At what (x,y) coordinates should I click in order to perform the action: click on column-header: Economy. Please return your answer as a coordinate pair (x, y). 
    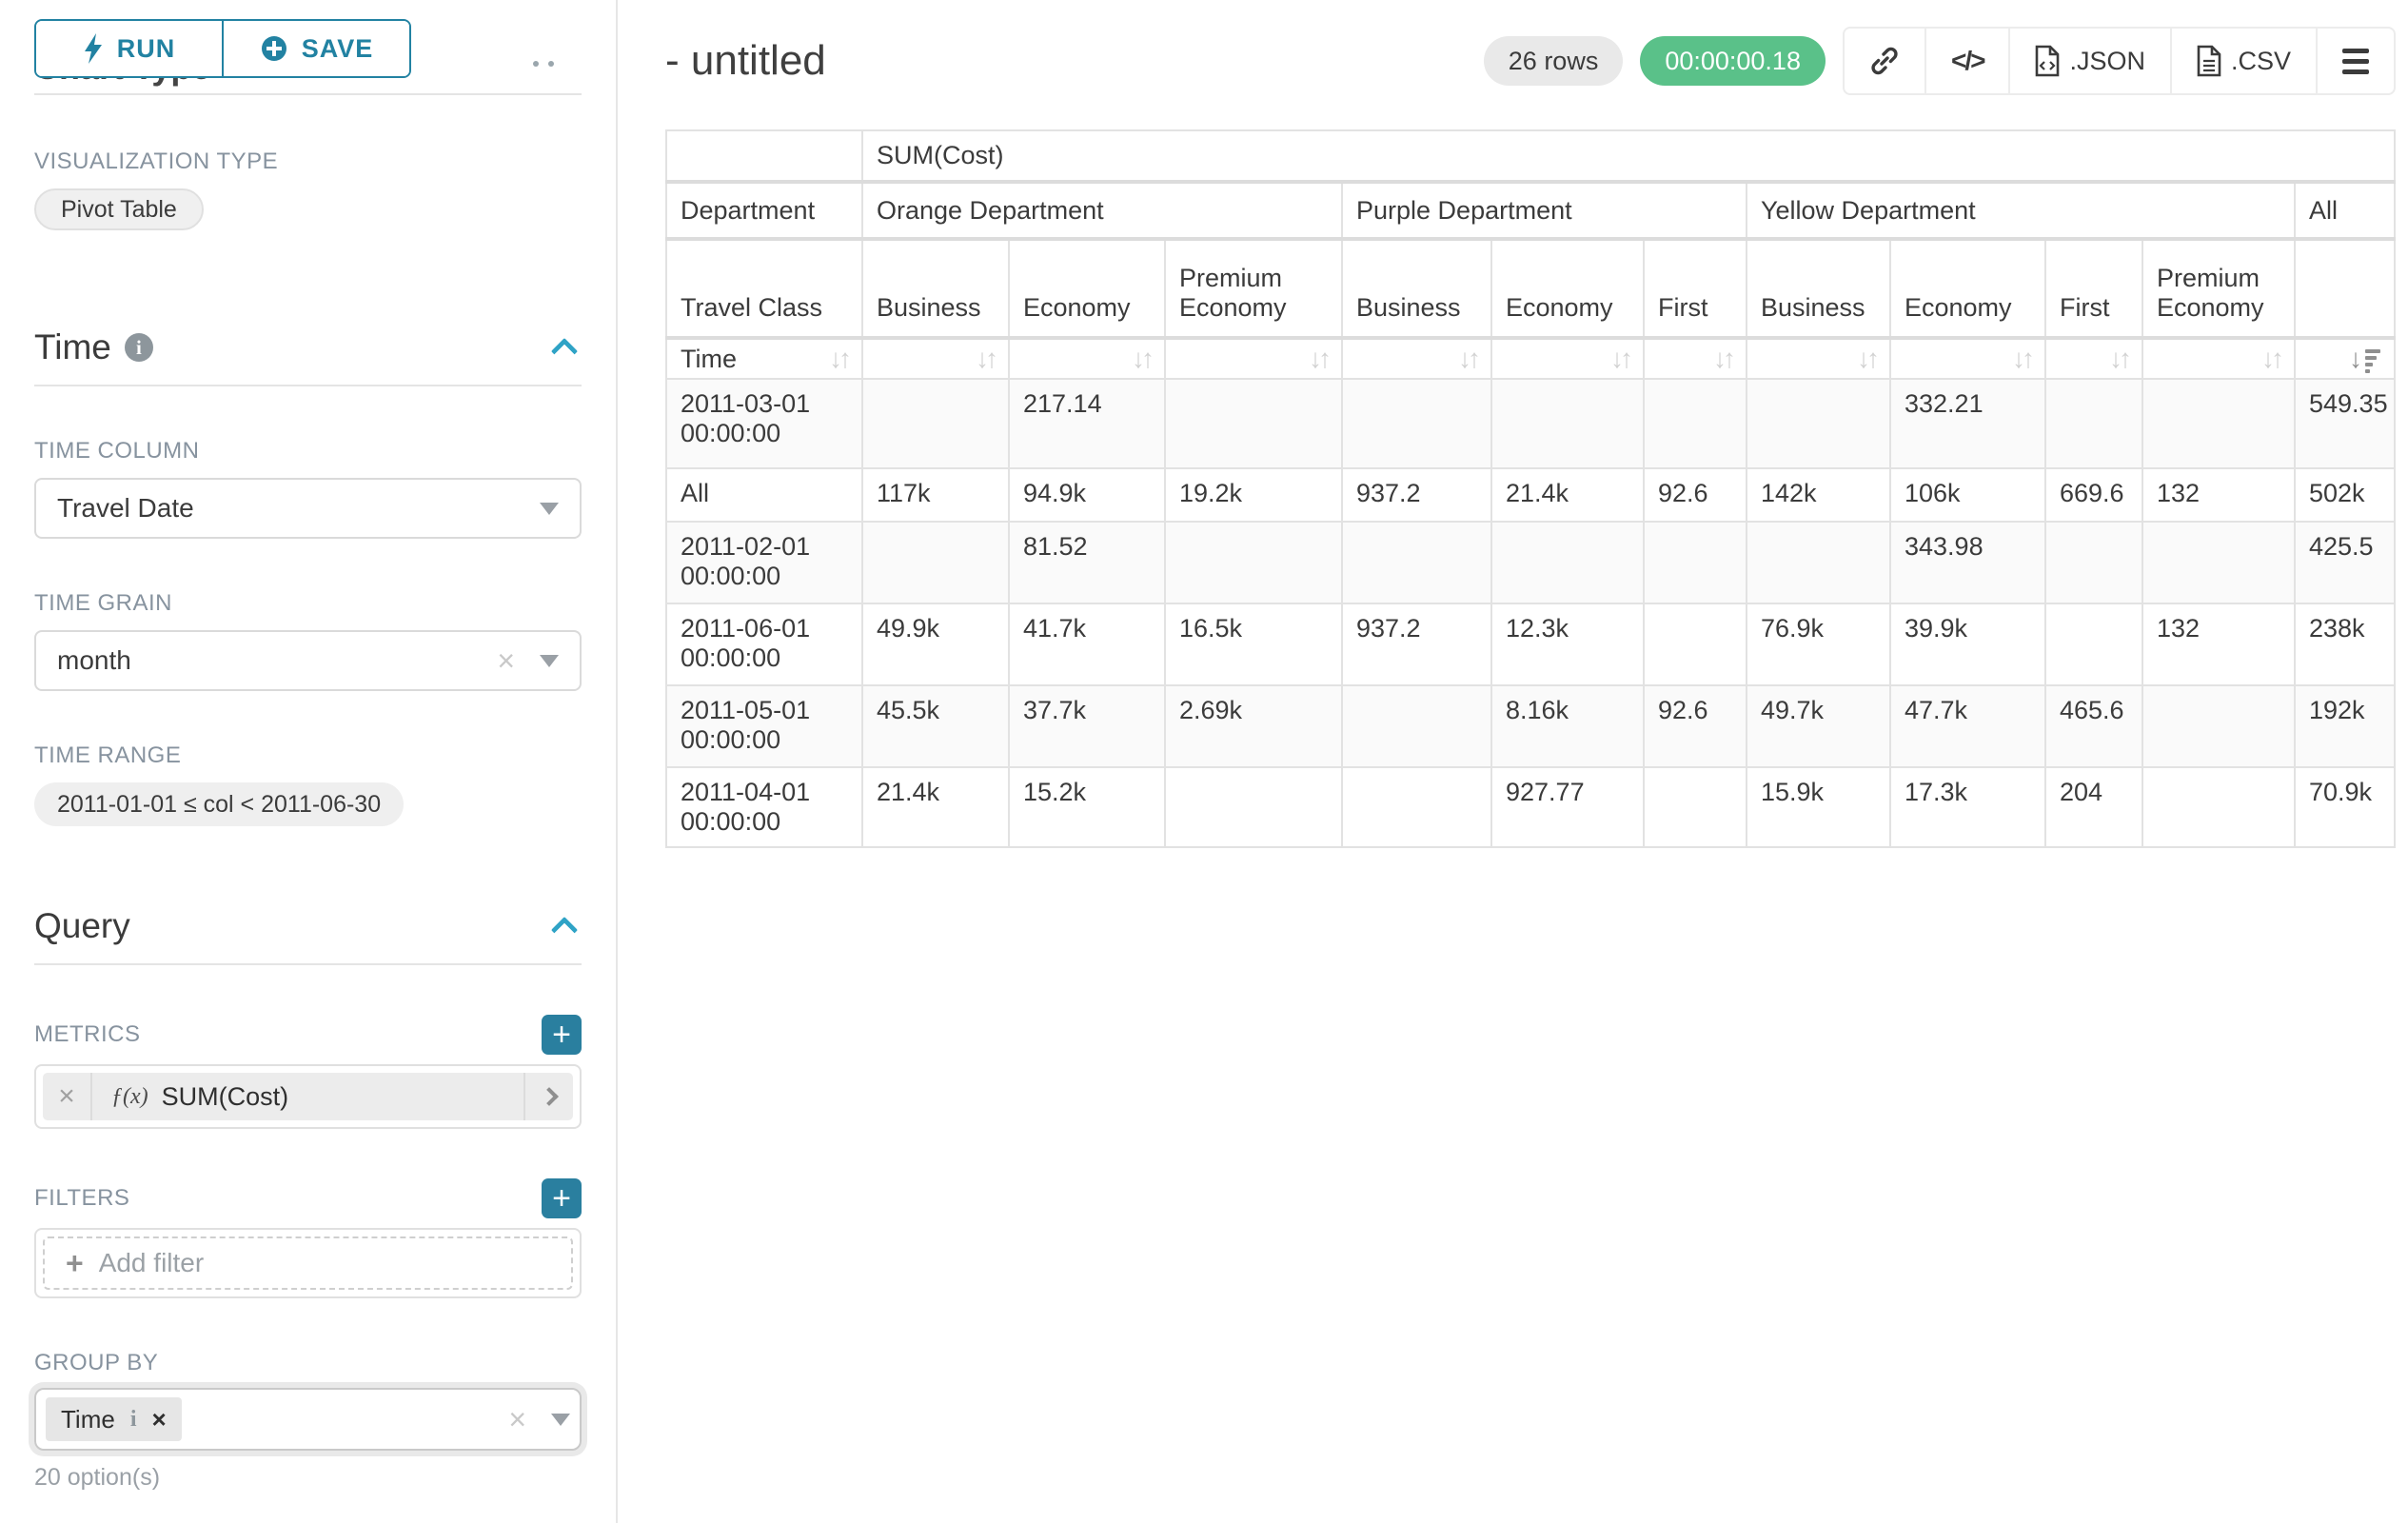
    Looking at the image, I should click on (1567, 289).